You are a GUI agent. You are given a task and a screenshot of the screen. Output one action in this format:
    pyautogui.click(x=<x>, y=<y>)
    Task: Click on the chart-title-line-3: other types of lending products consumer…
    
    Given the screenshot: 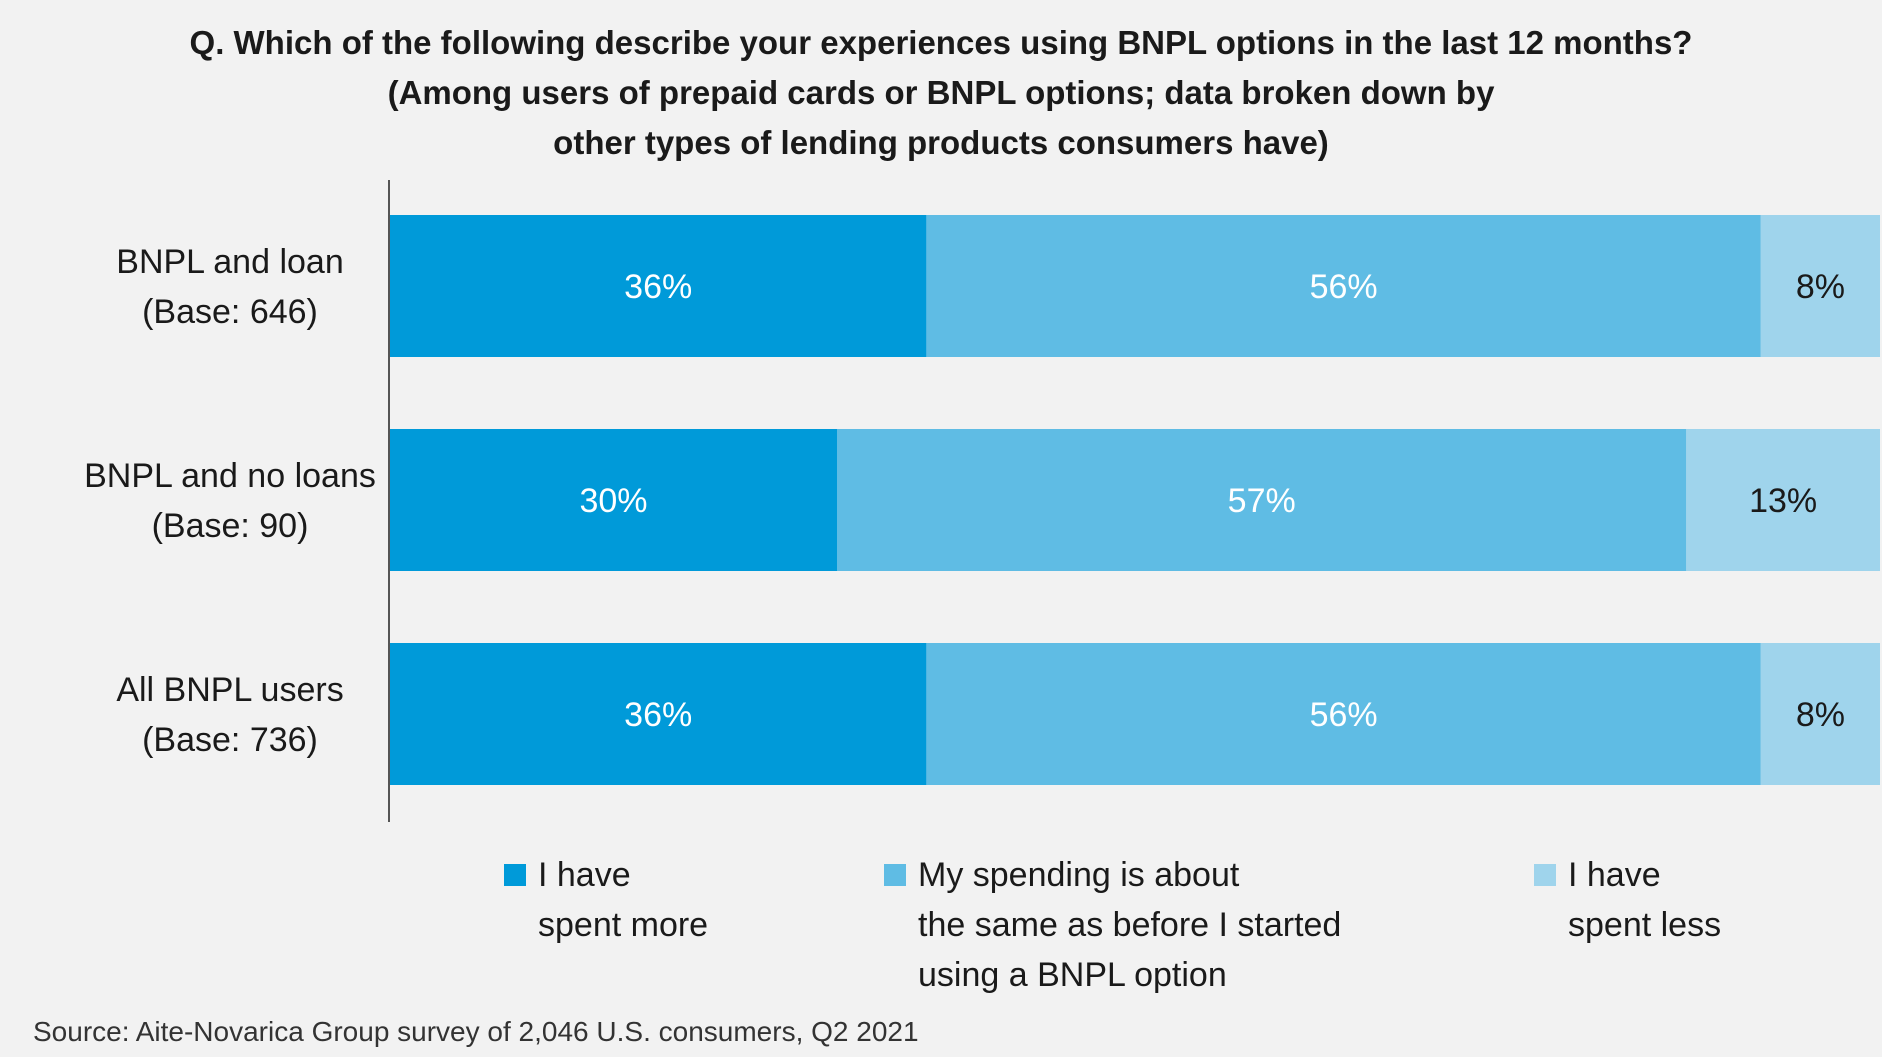 What is the action you would take?
    pyautogui.click(x=941, y=142)
    